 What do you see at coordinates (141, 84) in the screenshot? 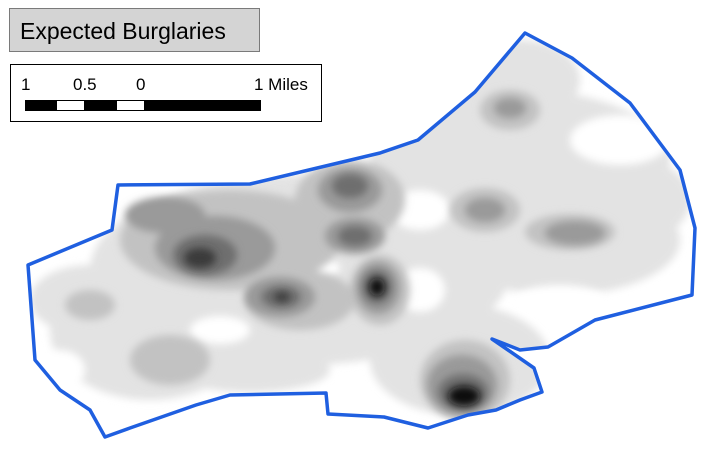
I see `scale-label-zero: 0` at bounding box center [141, 84].